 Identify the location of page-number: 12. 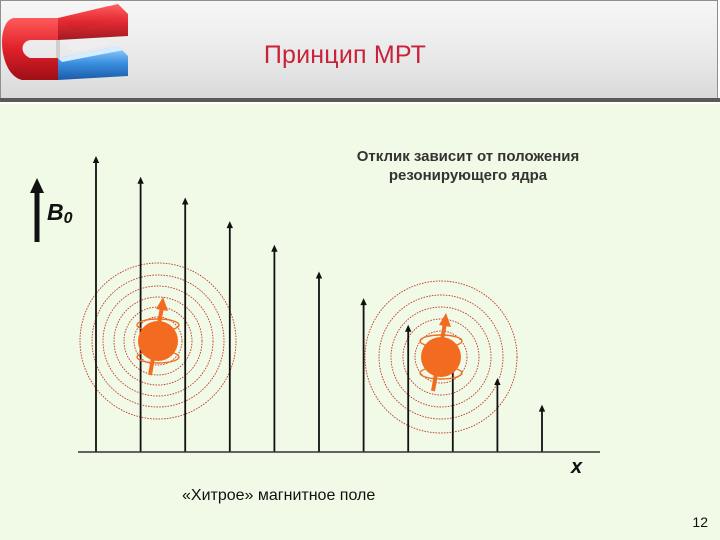
(700, 522).